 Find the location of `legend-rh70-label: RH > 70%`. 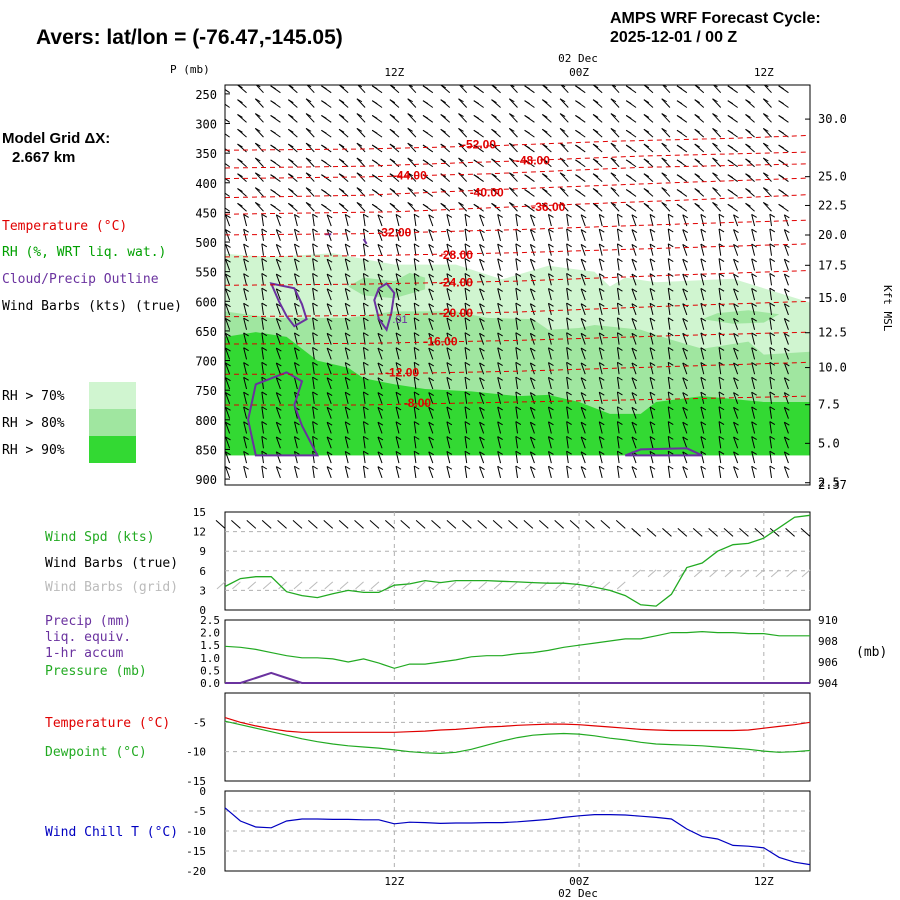

legend-rh70-label: RH > 70% is located at coordinates (33, 396).